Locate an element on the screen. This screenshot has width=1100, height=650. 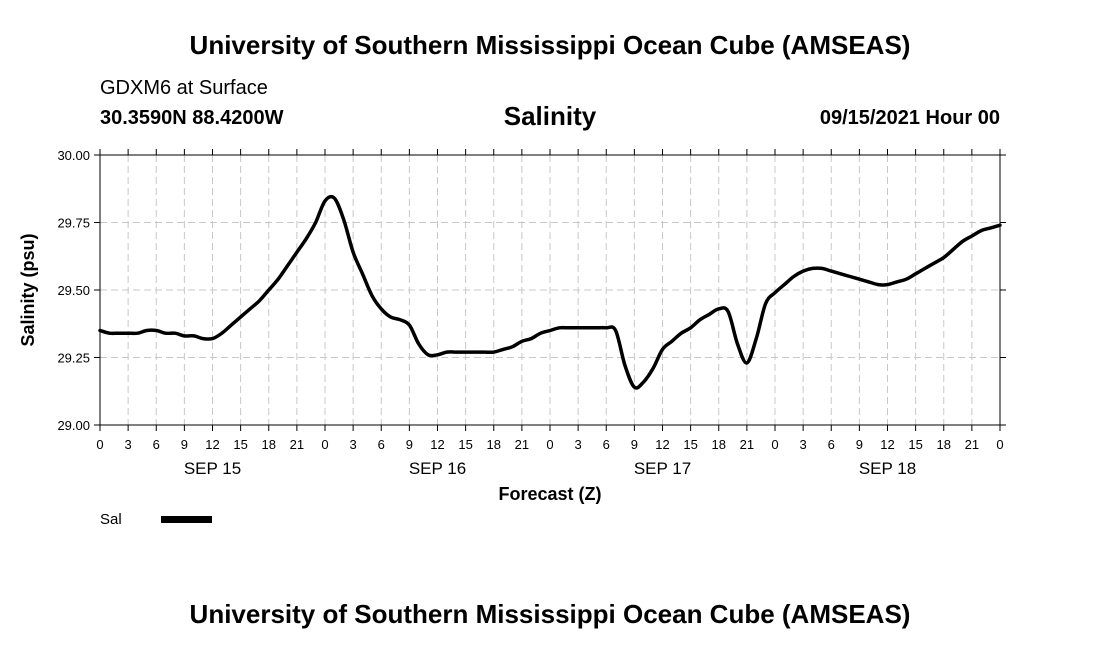
chart-datetime: 09/15/2021 Hour 00 is located at coordinates (909, 118).